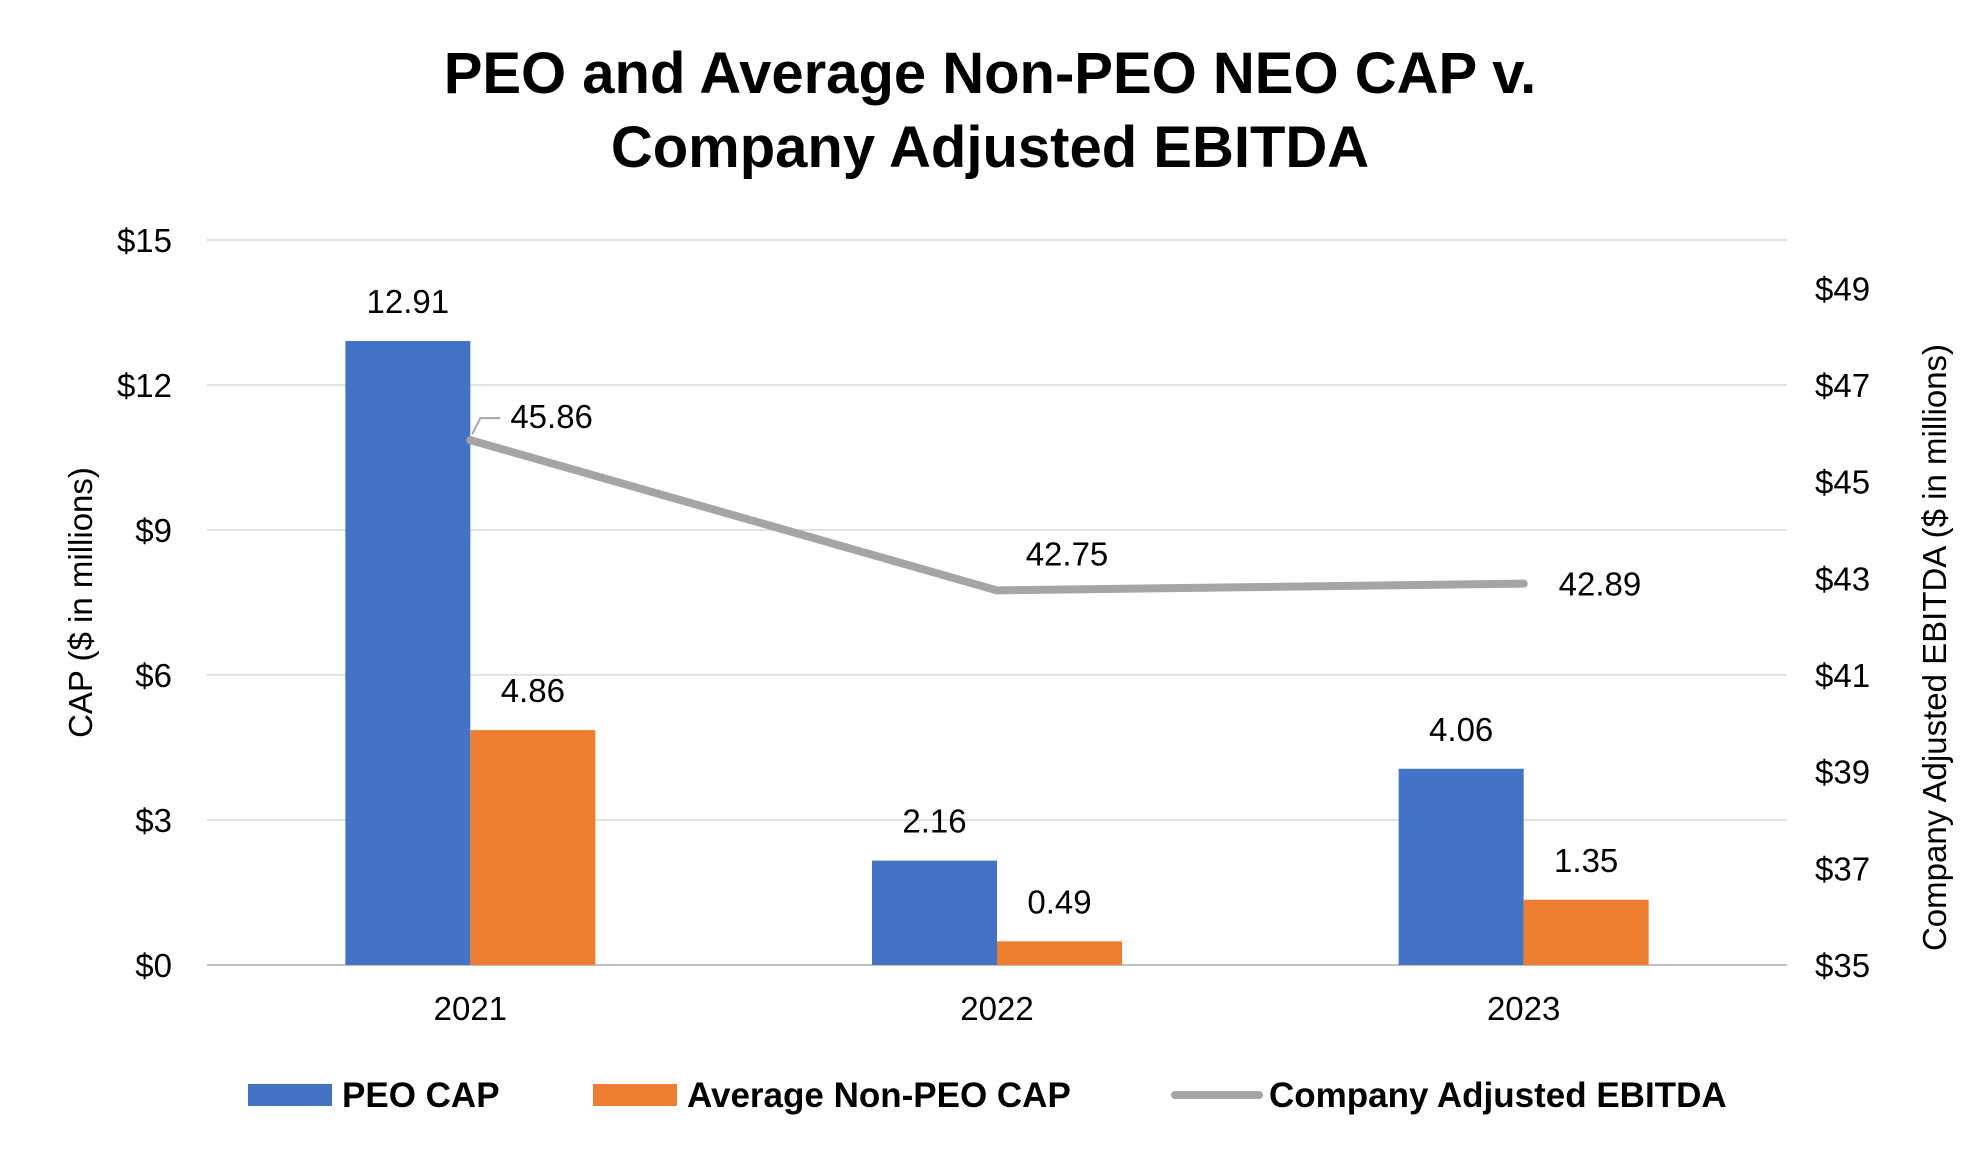 The image size is (1980, 1160). Describe the element at coordinates (934, 821) in the screenshot. I see `bar-data-label: 2.16` at that location.